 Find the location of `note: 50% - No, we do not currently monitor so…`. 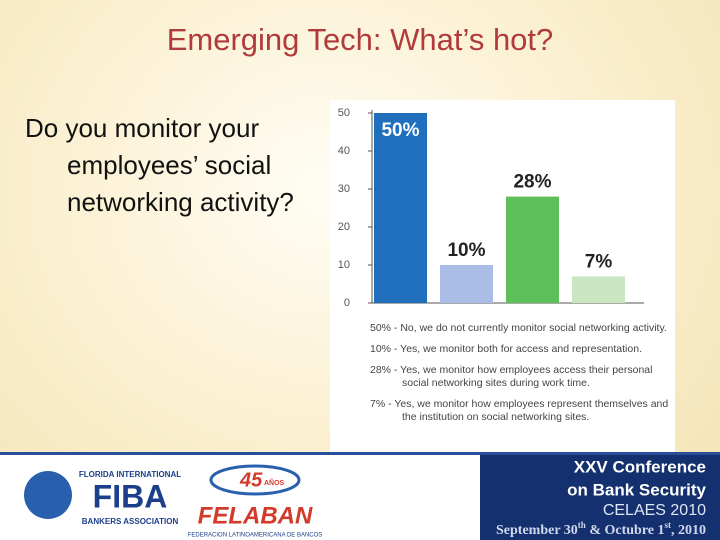

note: 50% - No, we do not currently monitor so… is located at coordinates (518, 328).